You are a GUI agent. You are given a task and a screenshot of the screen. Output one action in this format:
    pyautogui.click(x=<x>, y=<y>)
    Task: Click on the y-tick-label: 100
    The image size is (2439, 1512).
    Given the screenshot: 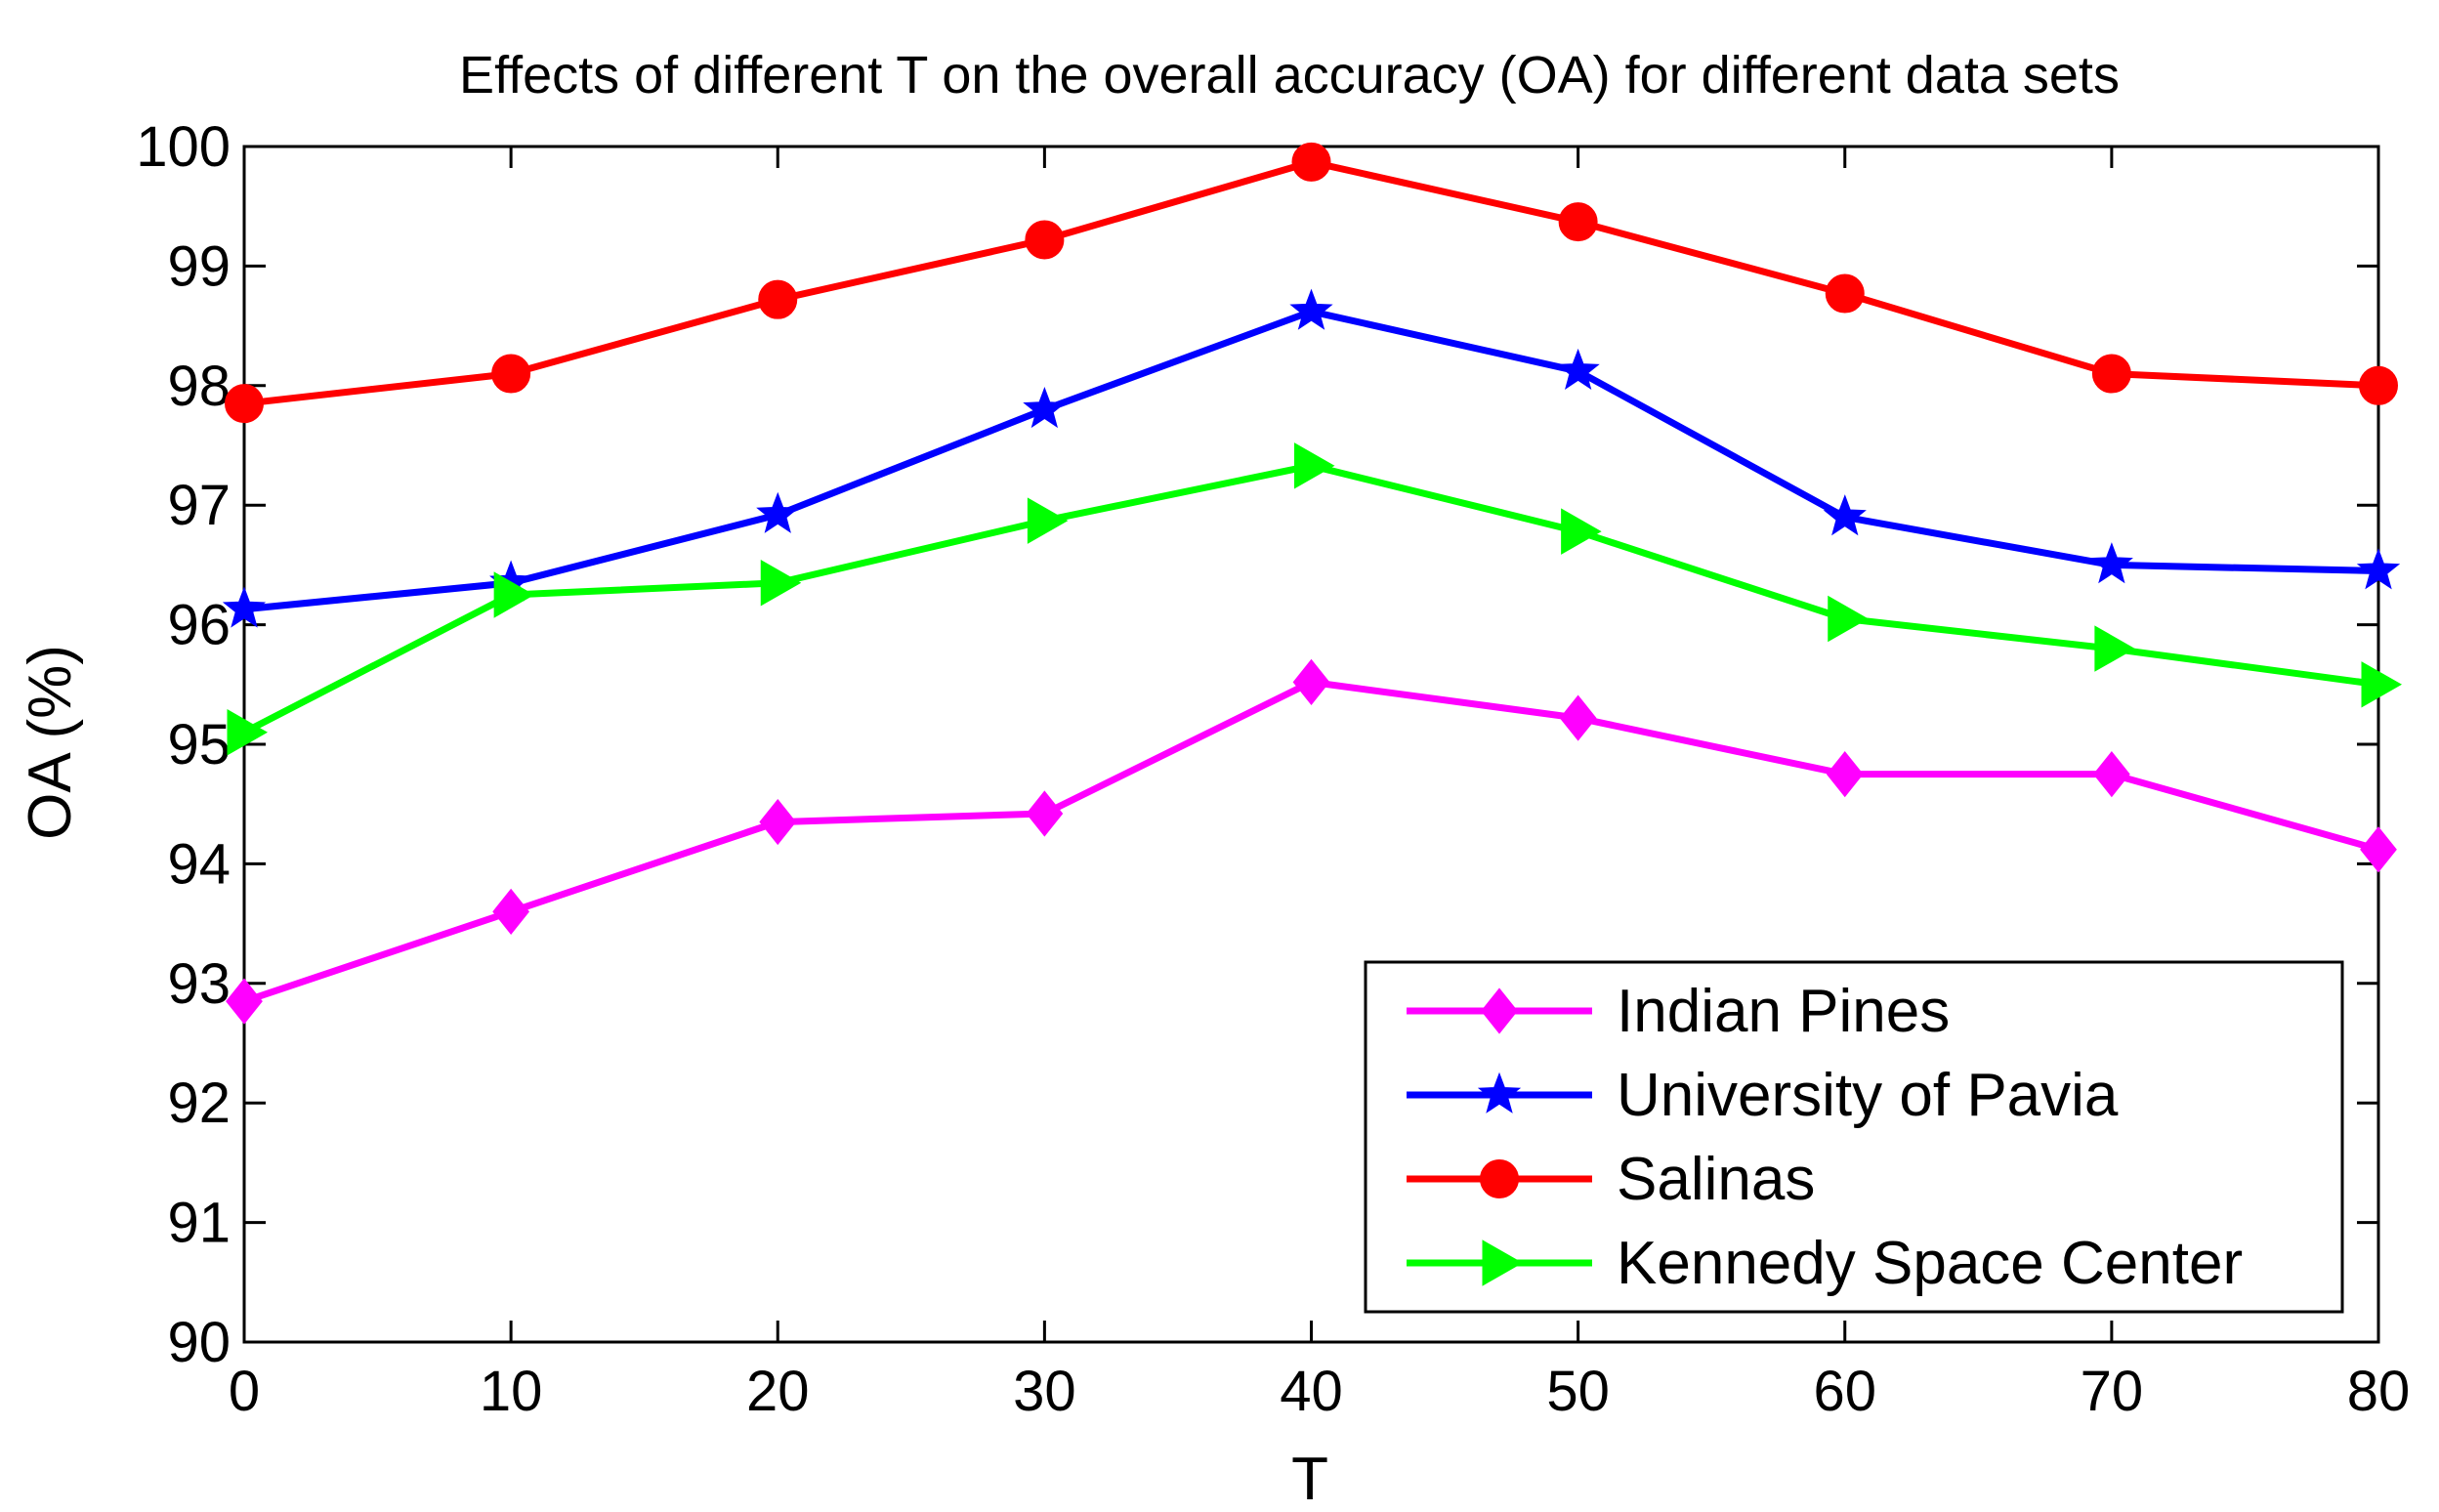 What is the action you would take?
    pyautogui.click(x=183, y=147)
    